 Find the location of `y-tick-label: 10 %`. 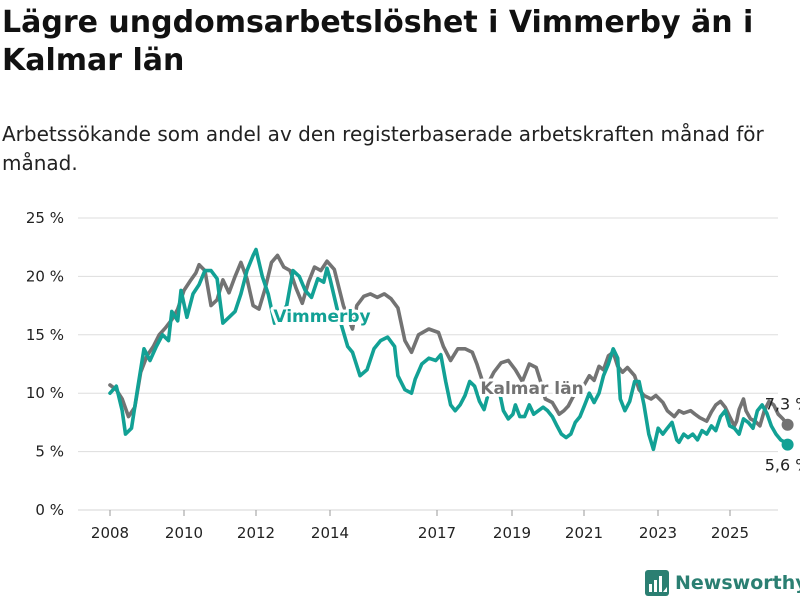

y-tick-label: 10 % is located at coordinates (45, 393).